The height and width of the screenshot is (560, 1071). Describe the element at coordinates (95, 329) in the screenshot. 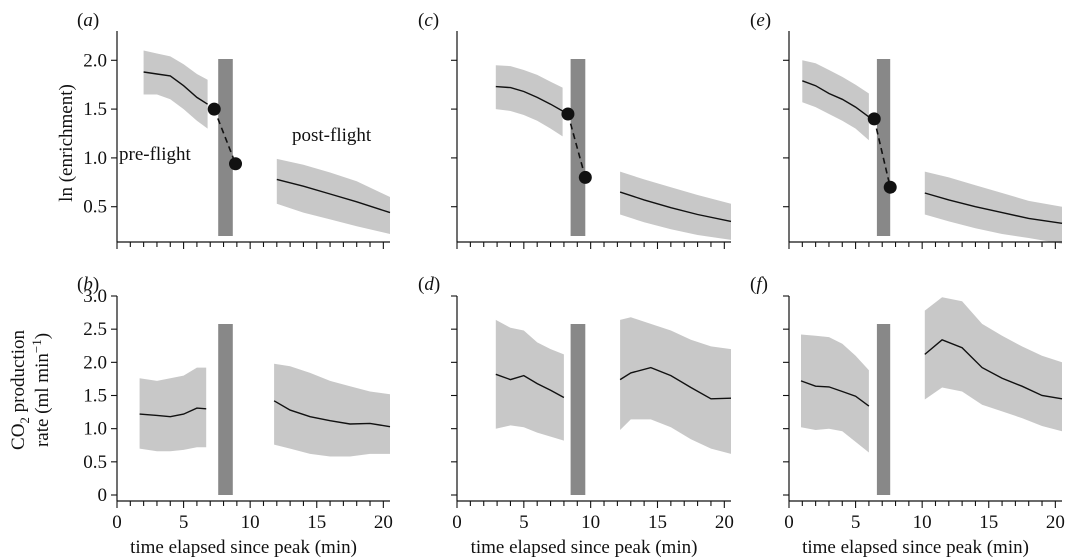

I see `y-tick-label: 2.5` at that location.